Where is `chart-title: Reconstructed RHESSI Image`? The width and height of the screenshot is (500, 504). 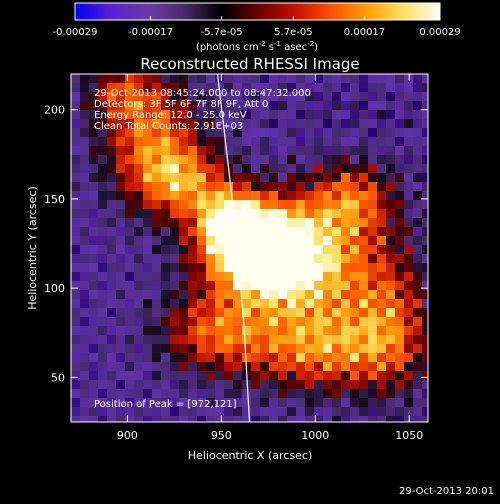
chart-title: Reconstructed RHESSI Image is located at coordinates (249, 64).